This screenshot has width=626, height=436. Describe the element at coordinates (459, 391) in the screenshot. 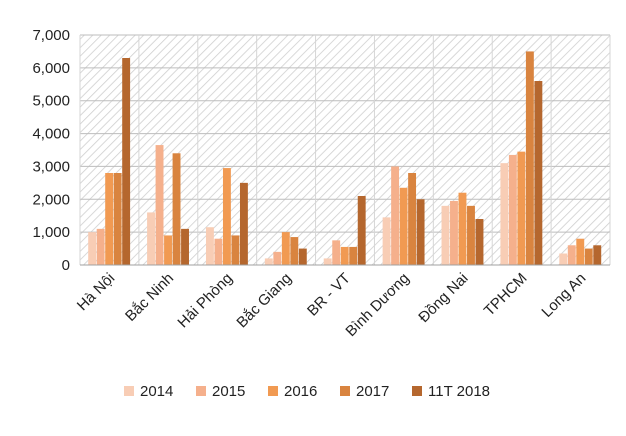

I see `legend-label: 11T 2018` at that location.